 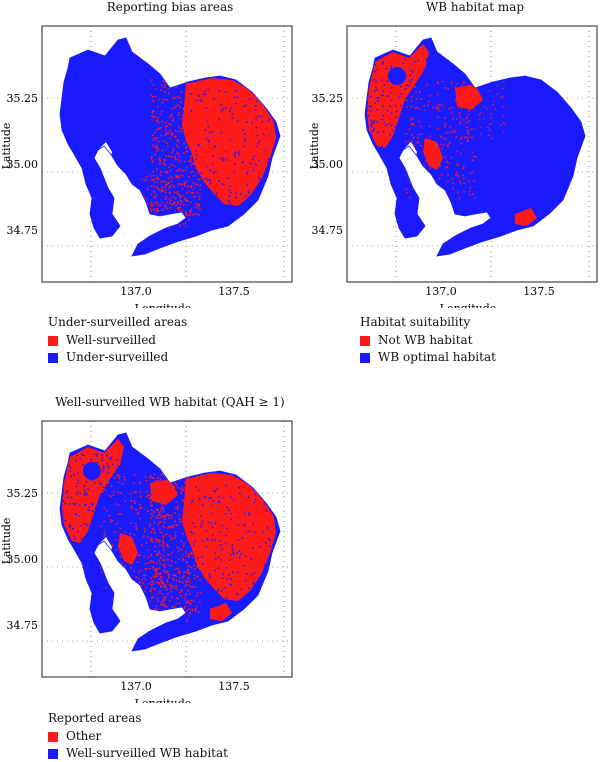 What do you see at coordinates (117, 357) in the screenshot?
I see `legend-item: Under-surveilled` at bounding box center [117, 357].